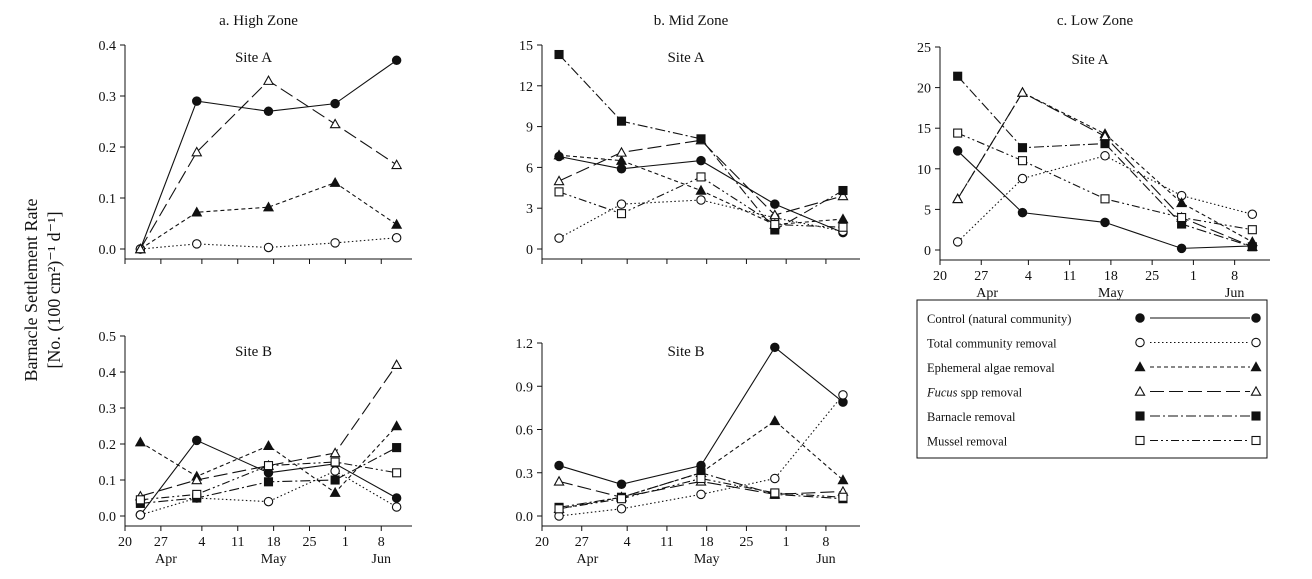  Describe the element at coordinates (108, 481) in the screenshot. I see `y-tick-label: 0.1` at that location.